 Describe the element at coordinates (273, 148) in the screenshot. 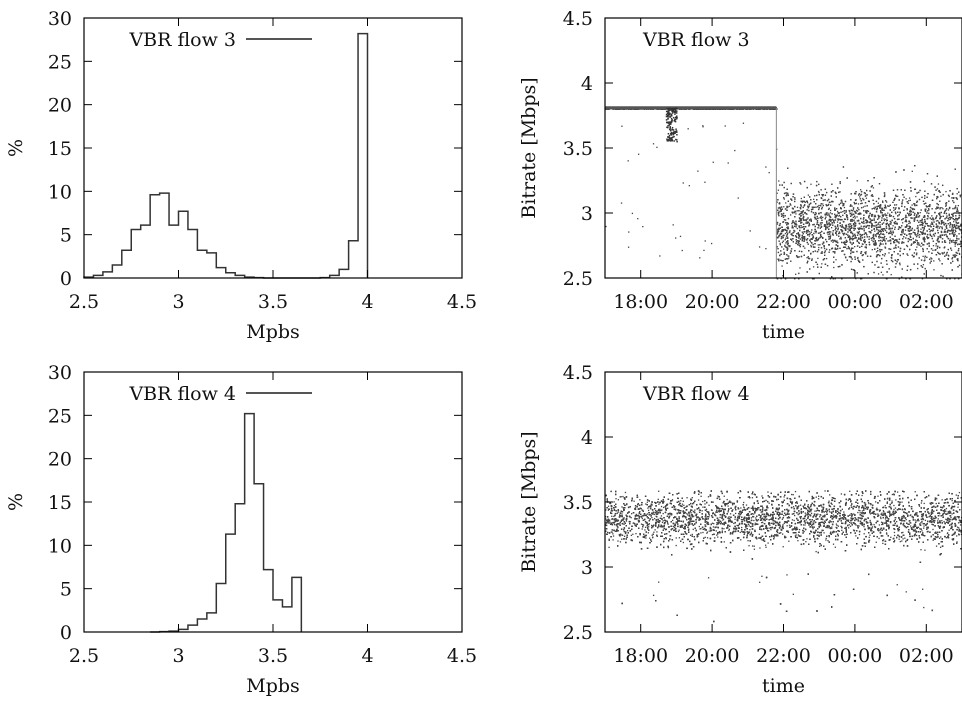

I see `plot-frame` at that location.